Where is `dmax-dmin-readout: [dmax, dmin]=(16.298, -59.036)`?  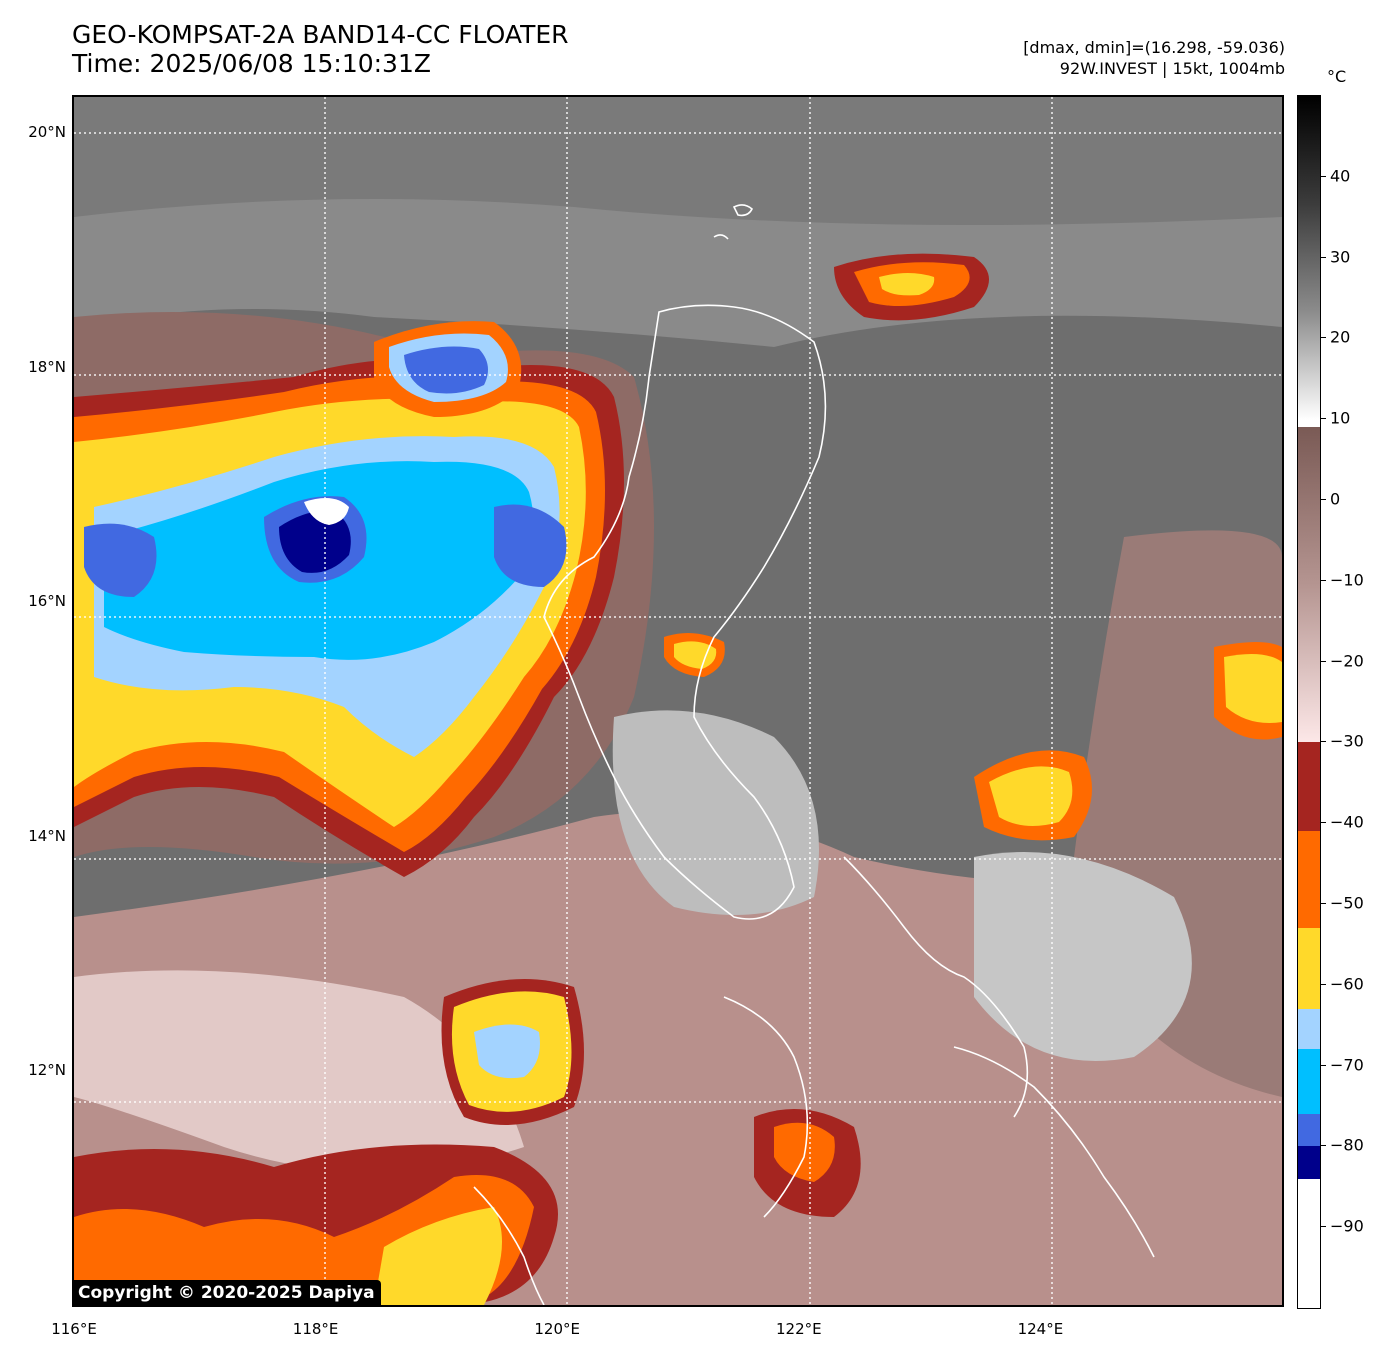 dmax-dmin-readout: [dmax, dmin]=(16.298, -59.036) is located at coordinates (1154, 47).